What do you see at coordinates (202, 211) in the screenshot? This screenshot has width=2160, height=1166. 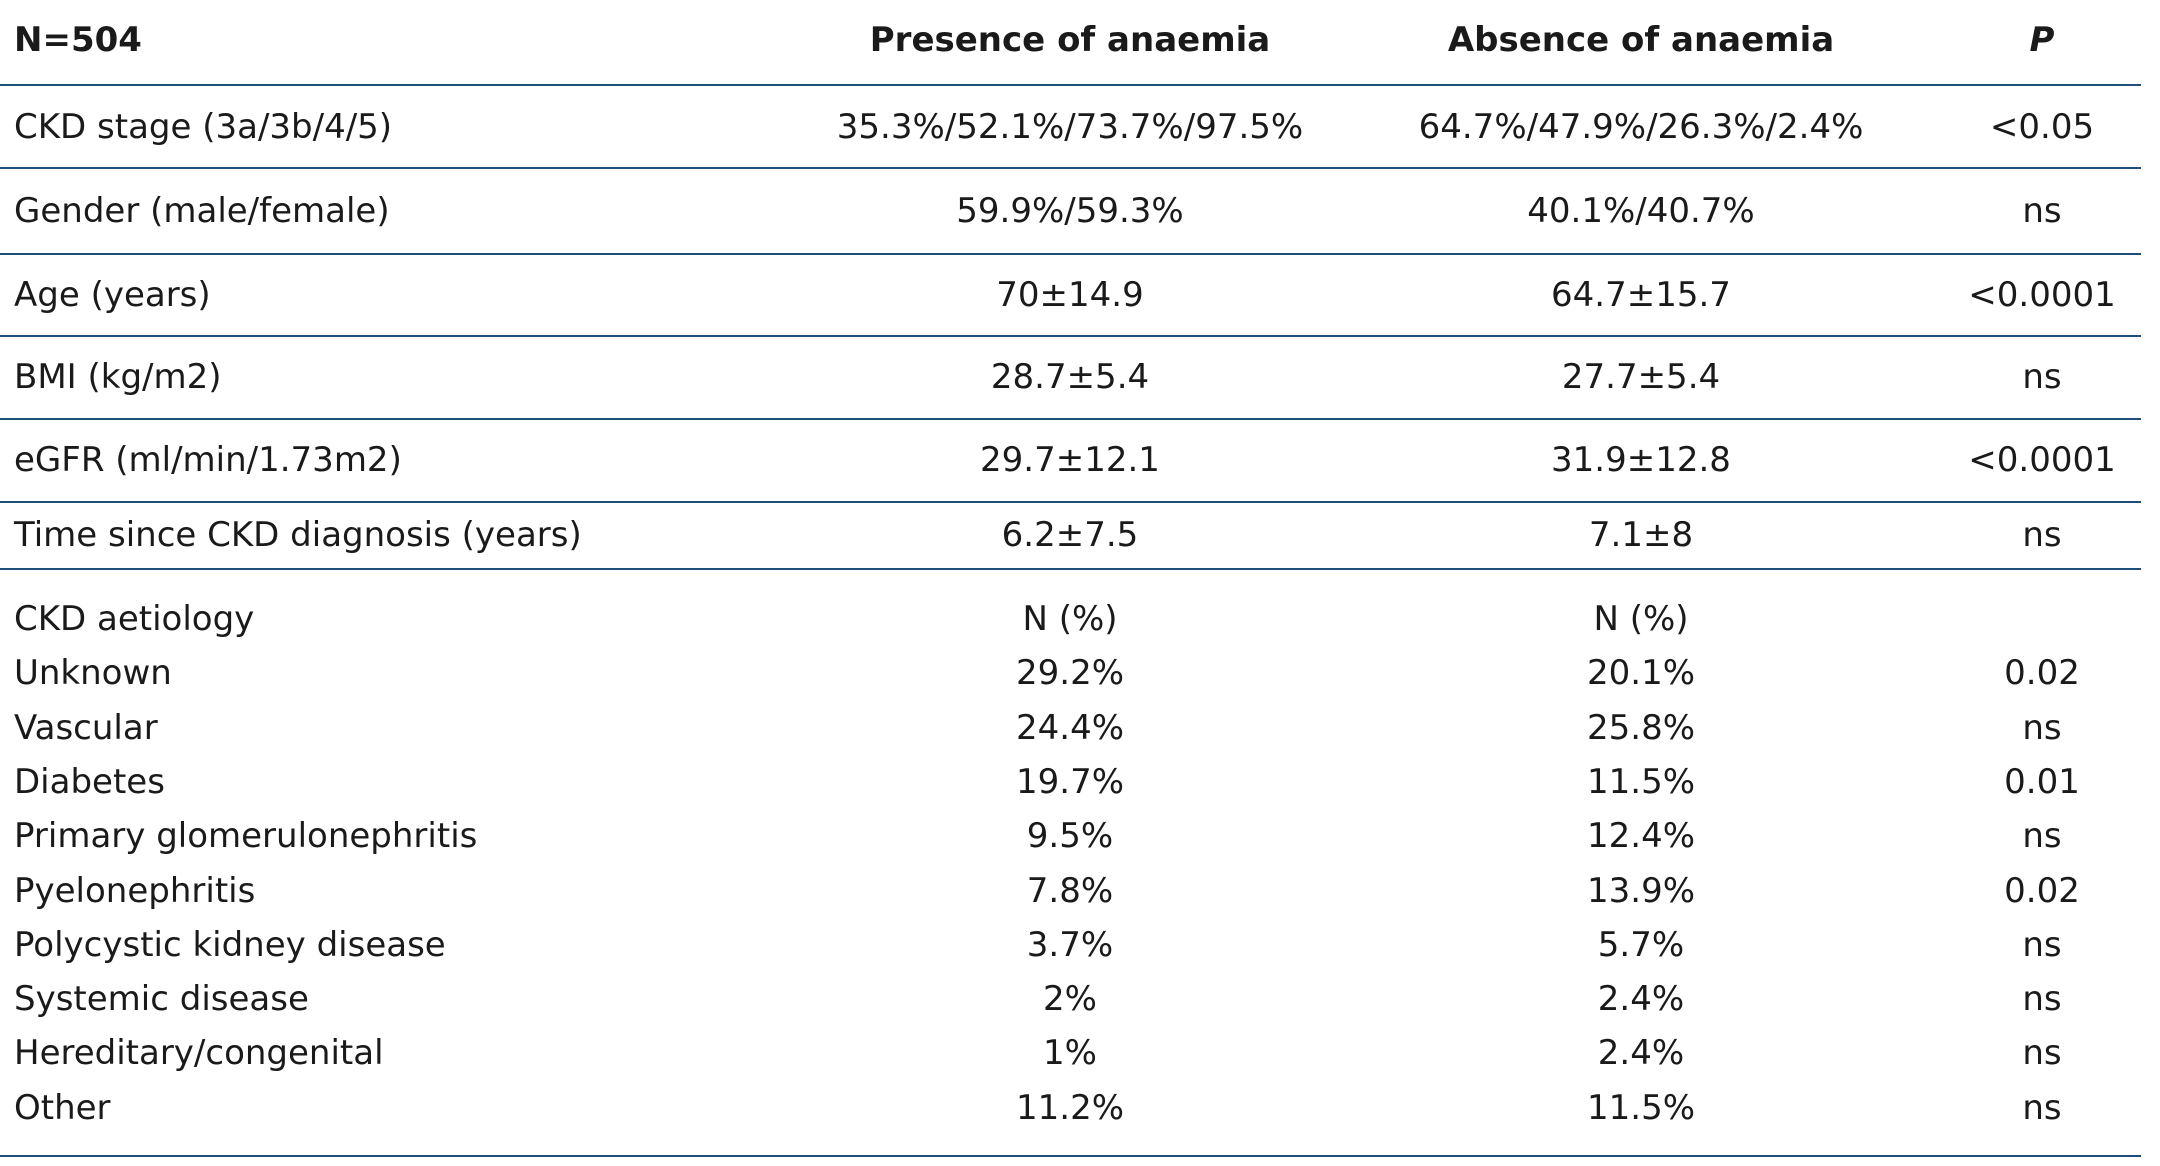 I see `row-label: Gender (male/female)` at bounding box center [202, 211].